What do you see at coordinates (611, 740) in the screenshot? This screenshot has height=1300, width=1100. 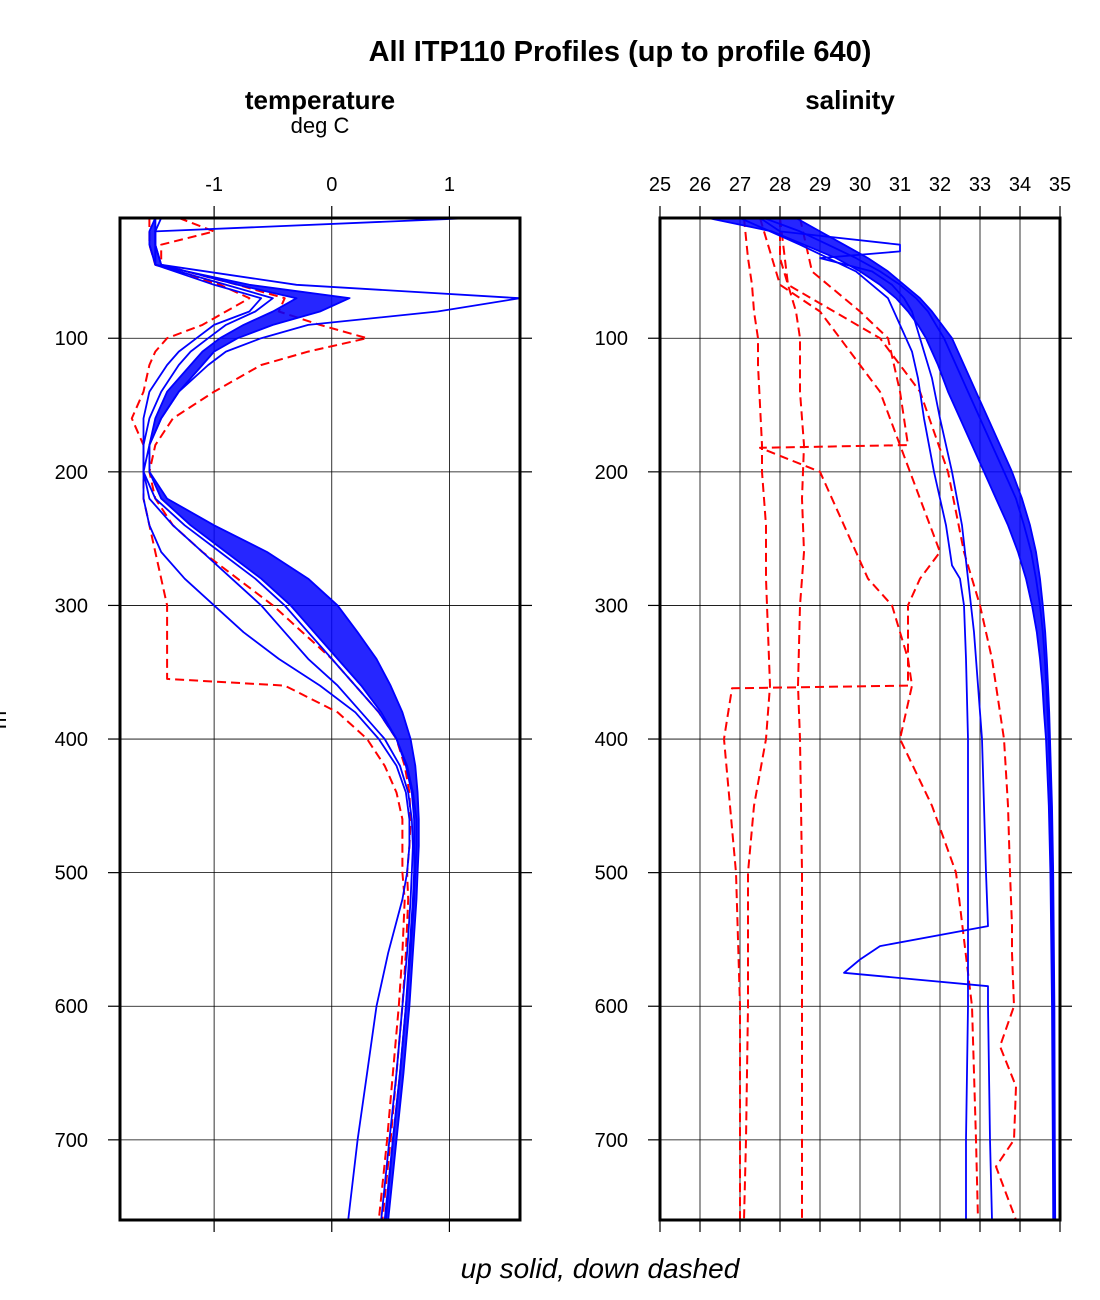 I see `salinity-y-tick-label: 400` at bounding box center [611, 740].